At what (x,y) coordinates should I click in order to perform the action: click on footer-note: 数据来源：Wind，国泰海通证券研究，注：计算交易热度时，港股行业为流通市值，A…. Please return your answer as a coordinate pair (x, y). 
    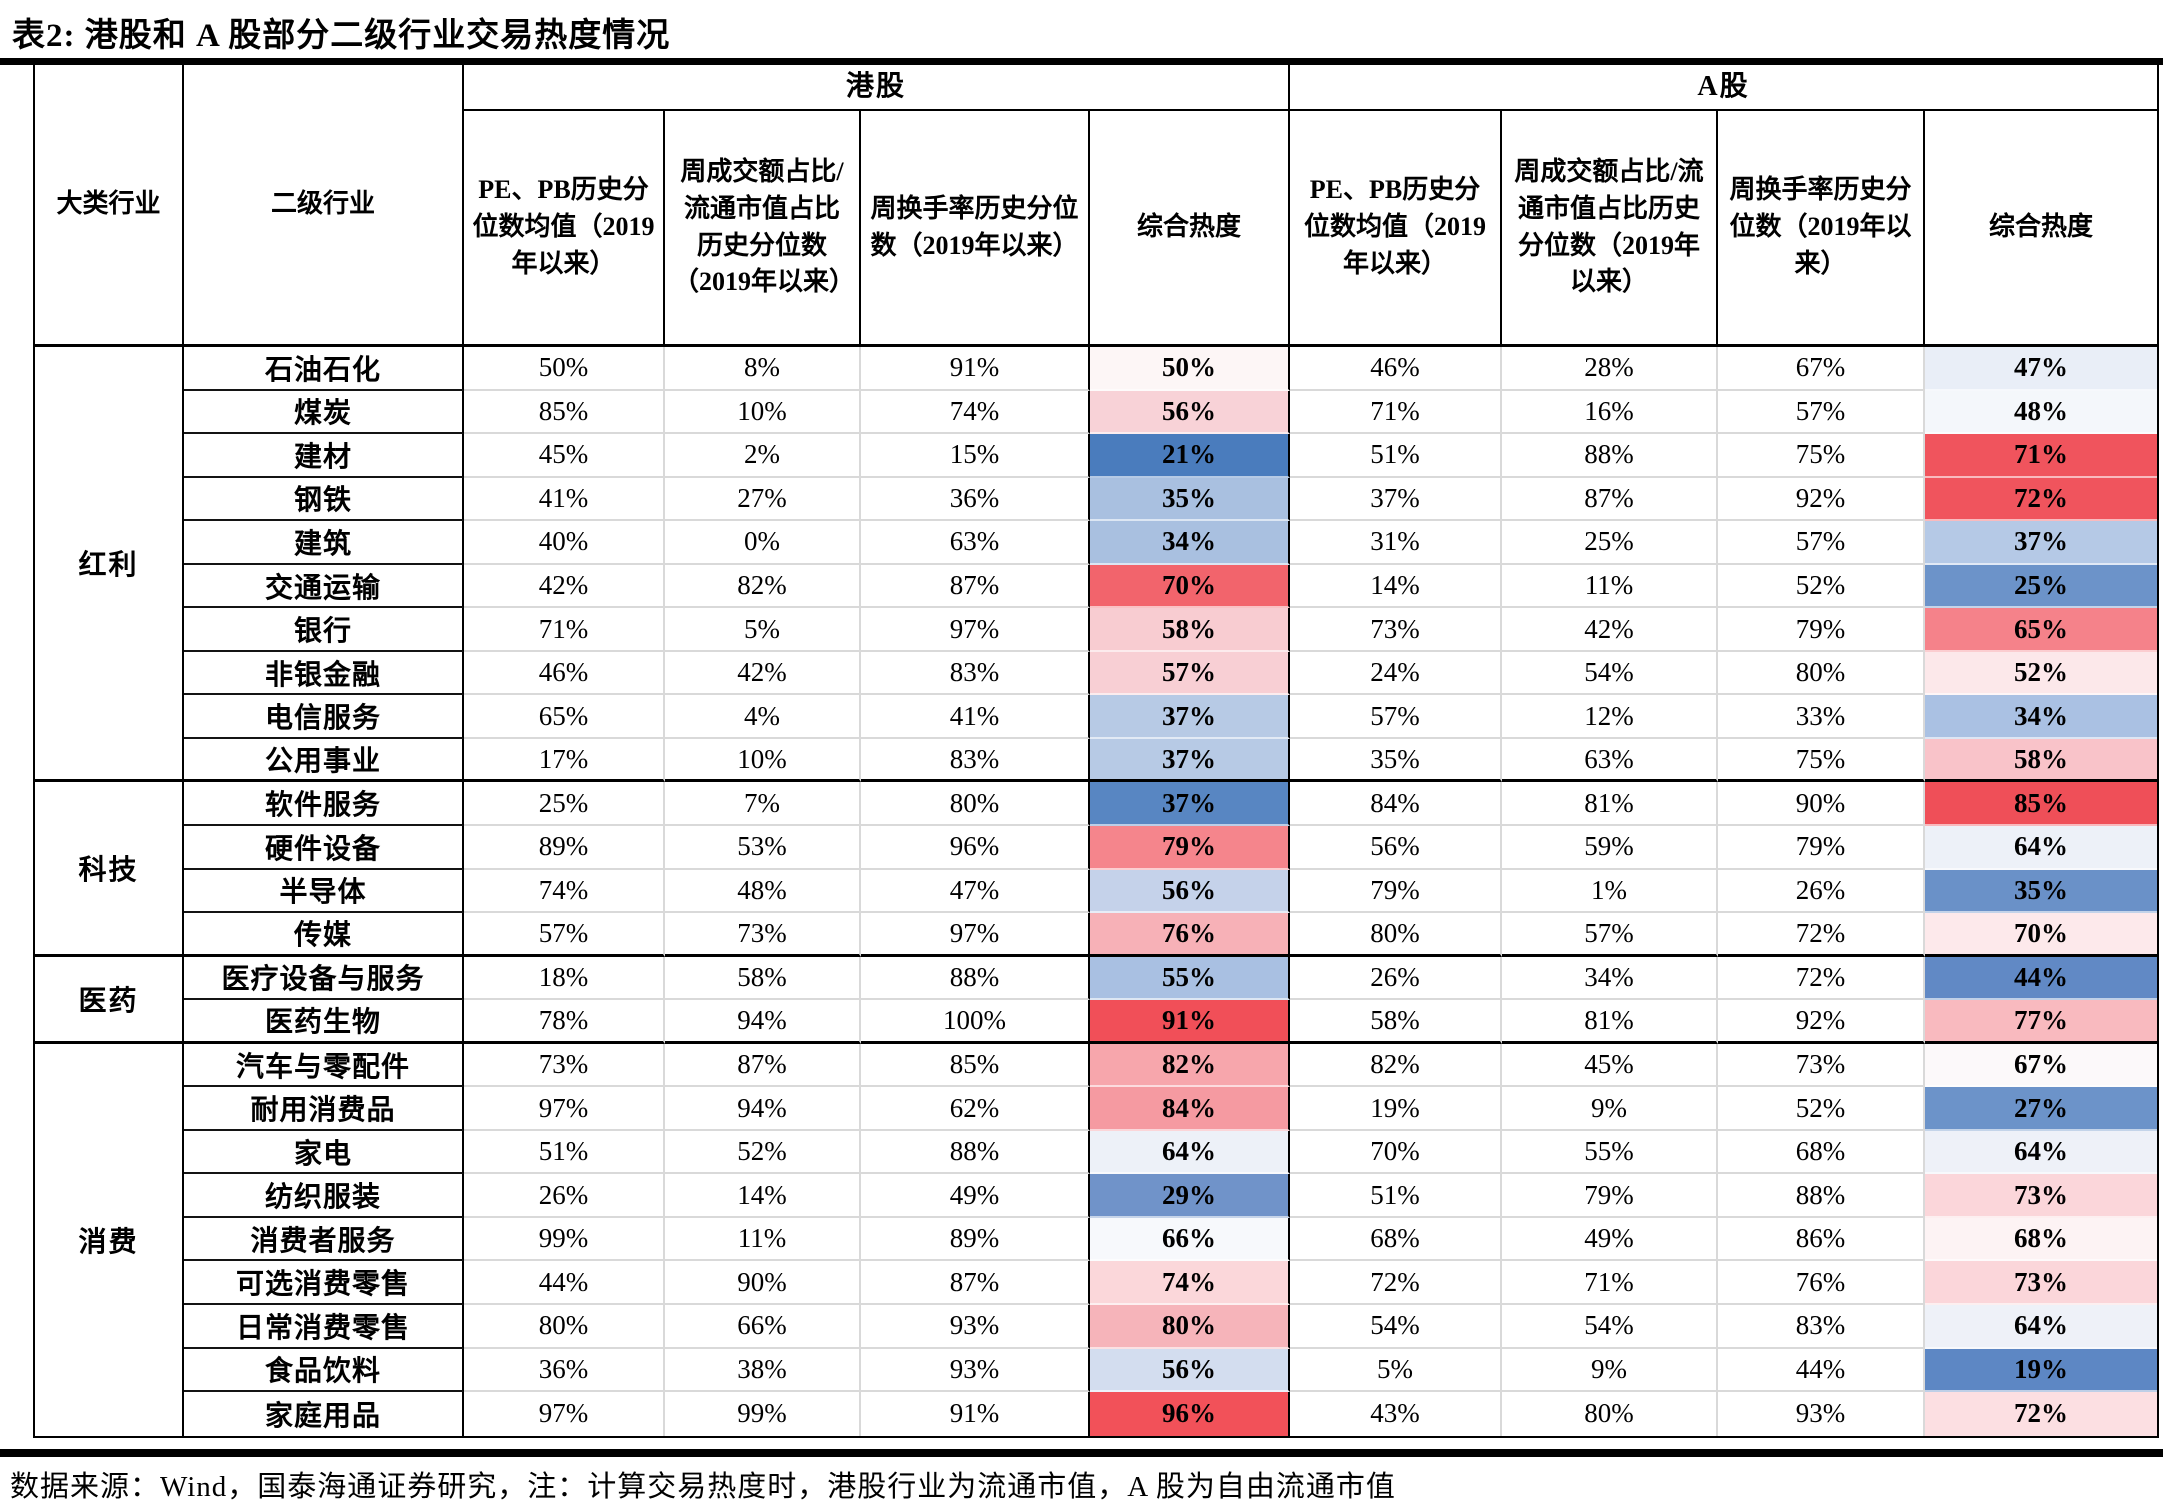
    Looking at the image, I should click on (703, 1487).